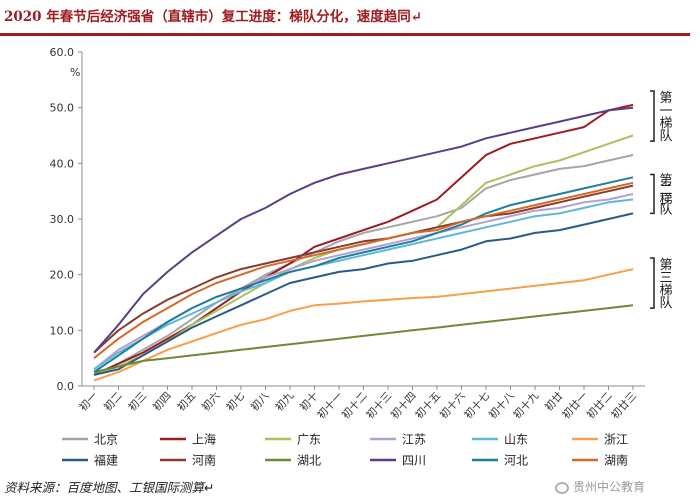  Describe the element at coordinates (354, 405) in the screenshot. I see `x-tick-label: 初十二` at that location.